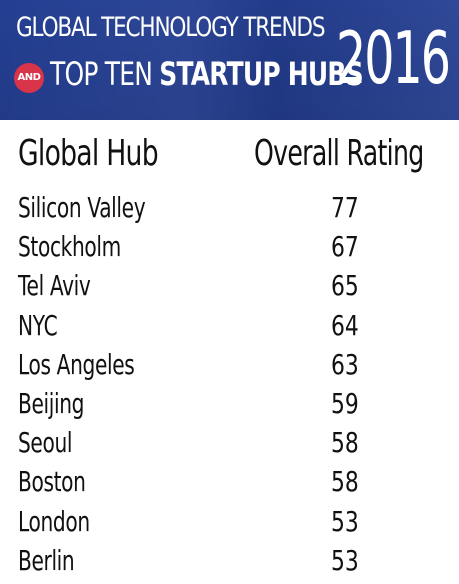 The width and height of the screenshot is (459, 584). What do you see at coordinates (51, 403) in the screenshot?
I see `hub-name-cell: Beijing` at bounding box center [51, 403].